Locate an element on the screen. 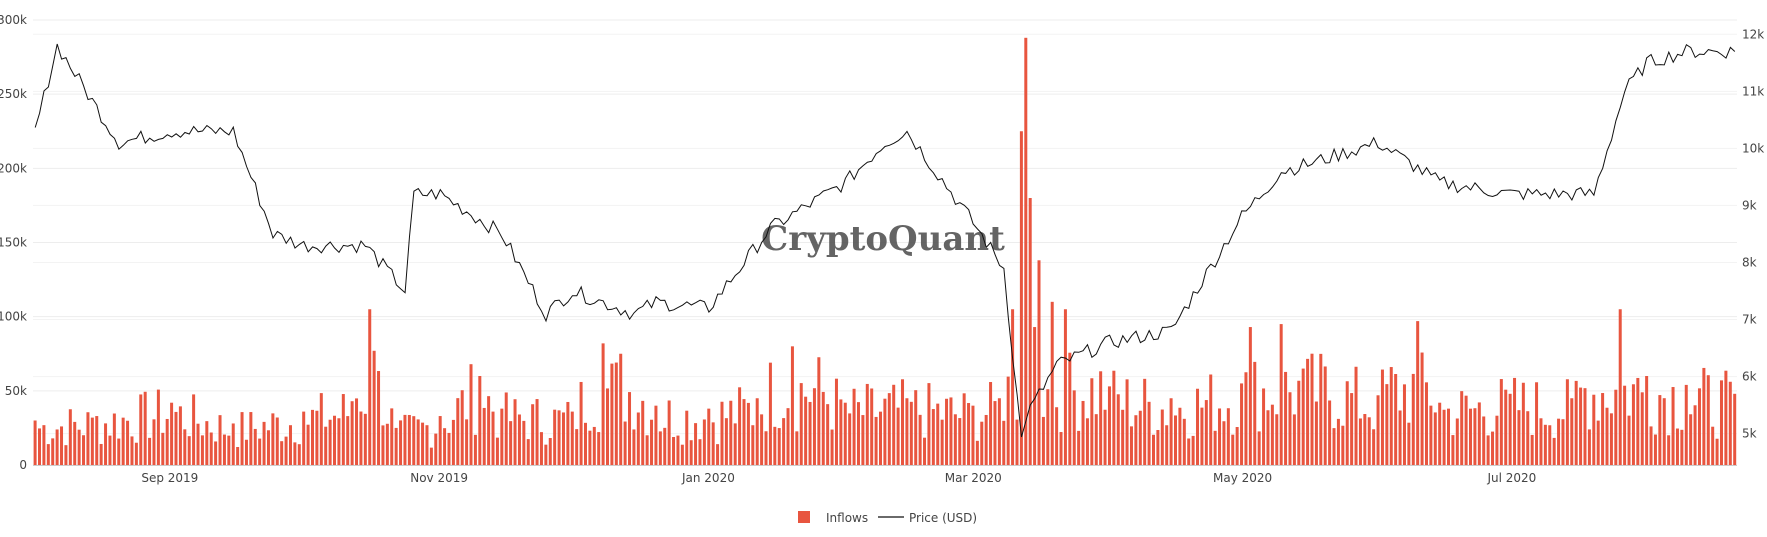  y-right-tick-label: 10k is located at coordinates (1753, 148).